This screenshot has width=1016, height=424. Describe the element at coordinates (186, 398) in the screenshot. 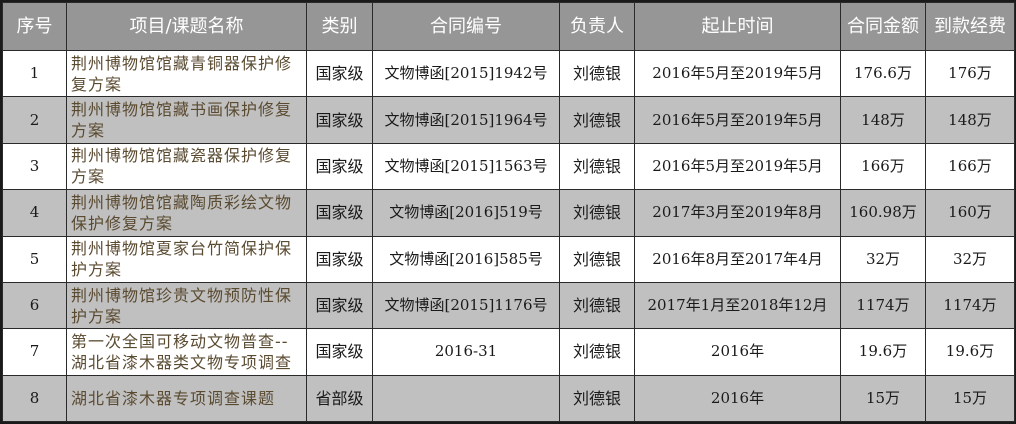

I see `cell-name: 湖北省漆木器专项调查课题` at that location.